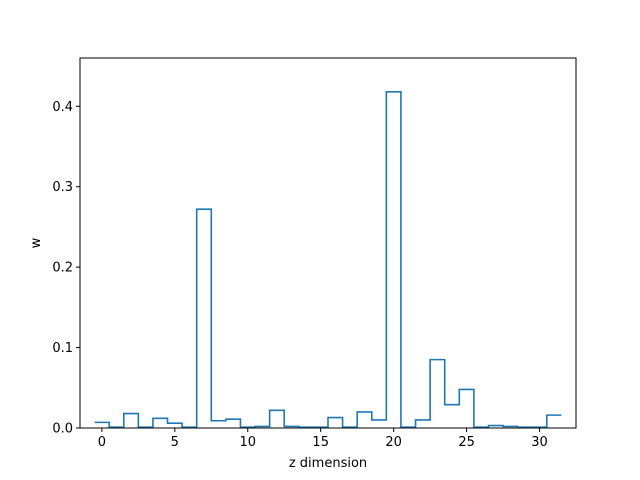 The height and width of the screenshot is (480, 640). I want to click on y-tick-label: 0.2, so click(62, 268).